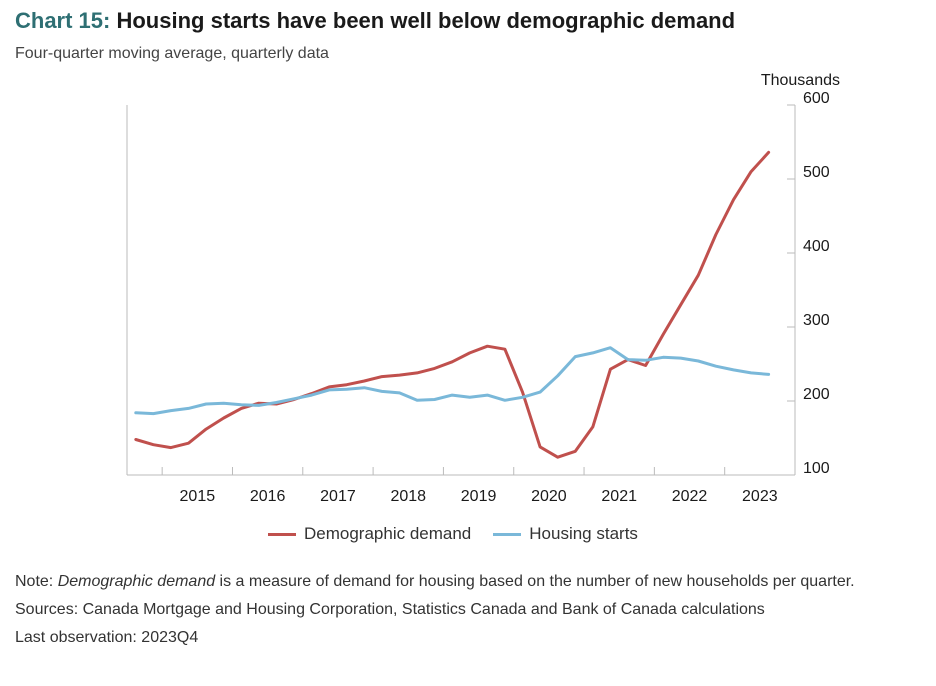 The image size is (936, 686). What do you see at coordinates (507, 534) in the screenshot?
I see `legend-swatch-housing-starts` at bounding box center [507, 534].